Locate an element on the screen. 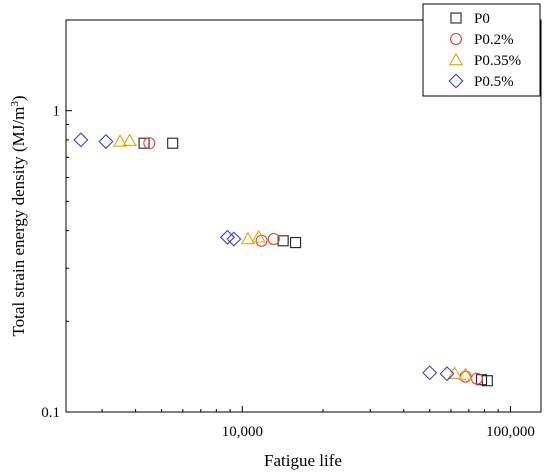 The width and height of the screenshot is (550, 476). x-tick-label: 10,000 is located at coordinates (242, 432).